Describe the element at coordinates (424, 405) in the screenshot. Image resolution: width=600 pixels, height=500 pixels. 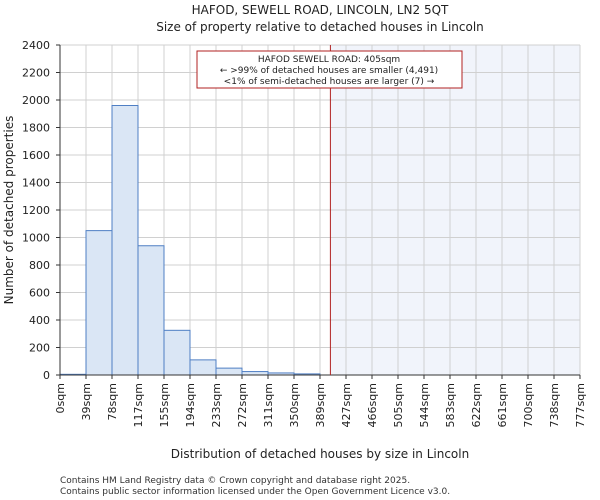
I see `x-tick-label: 544sqm` at that location.